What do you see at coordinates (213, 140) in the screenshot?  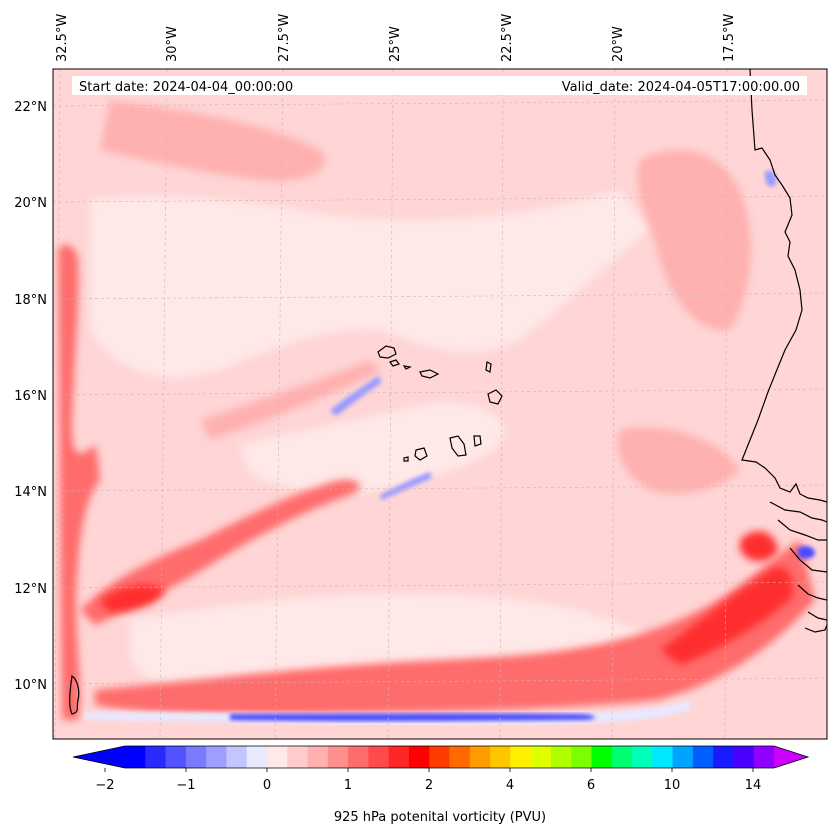 I see `pv-medium-patch-nw` at bounding box center [213, 140].